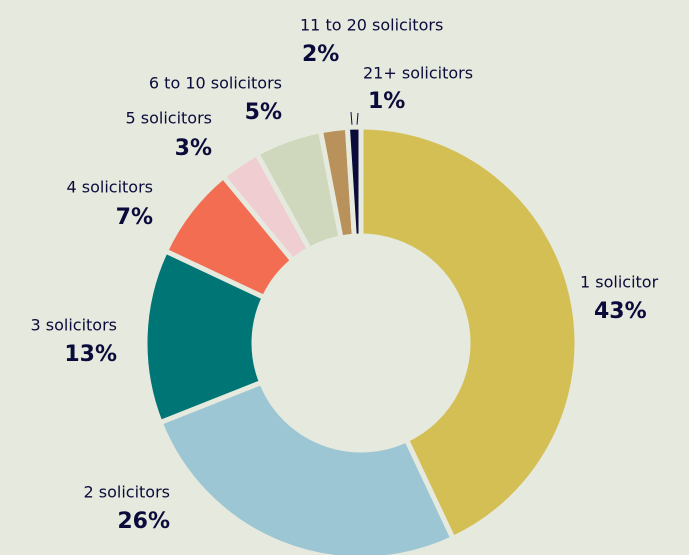  What do you see at coordinates (134, 217) in the screenshot?
I see `value-label: 7%` at bounding box center [134, 217].